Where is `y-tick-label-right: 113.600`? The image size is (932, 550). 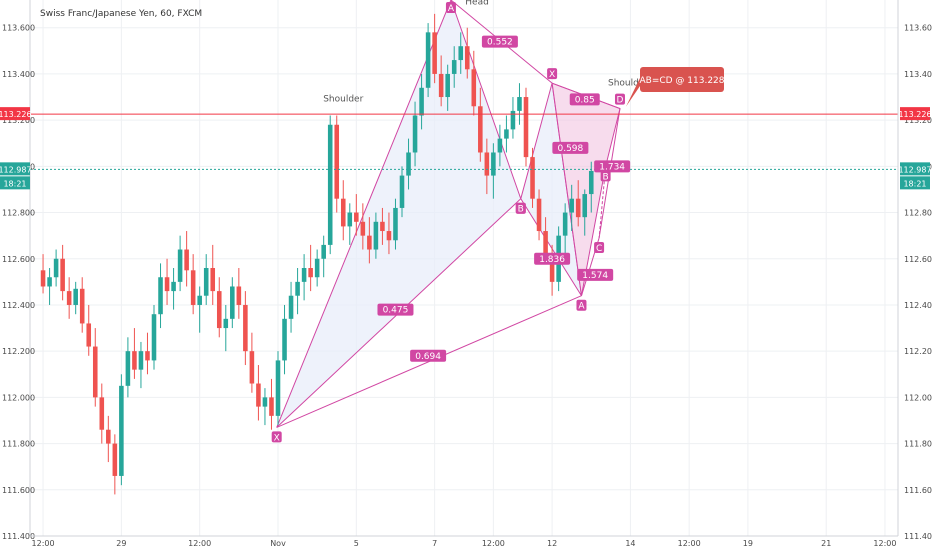 y-tick-label-right: 113.600 is located at coordinates (918, 28).